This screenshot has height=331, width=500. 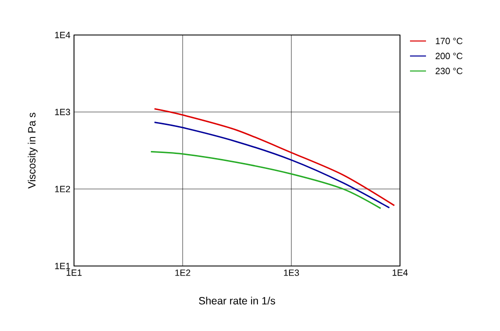 I want to click on legend-label: 230 °C, so click(x=449, y=71).